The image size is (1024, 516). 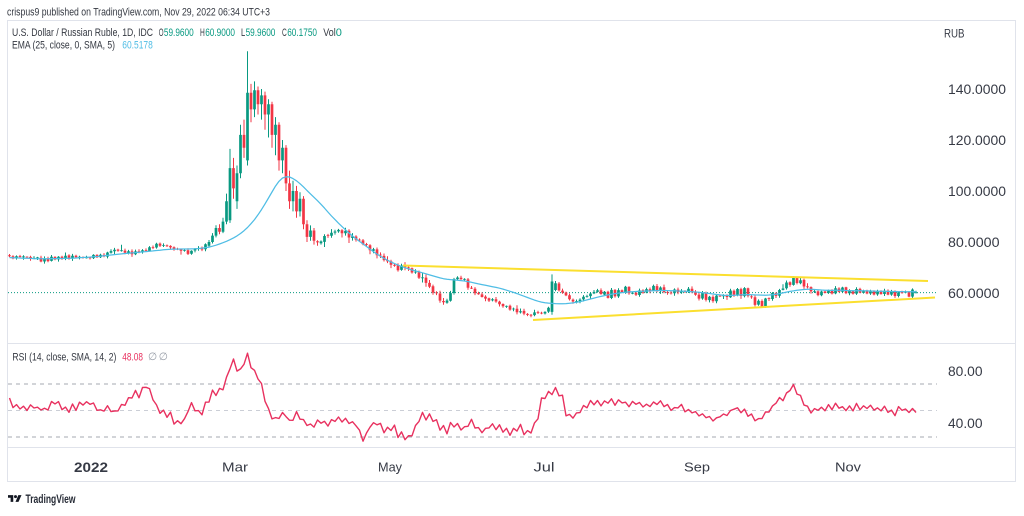 I want to click on svg-text: O, so click(x=161, y=33).